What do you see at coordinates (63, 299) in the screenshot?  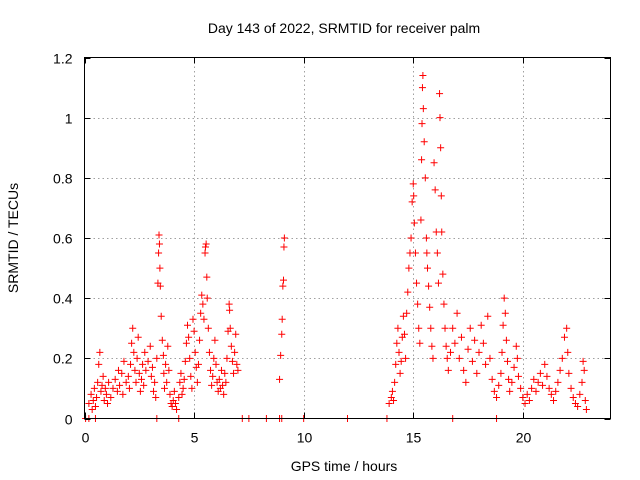 I see `y-tick-label: 0.4` at bounding box center [63, 299].